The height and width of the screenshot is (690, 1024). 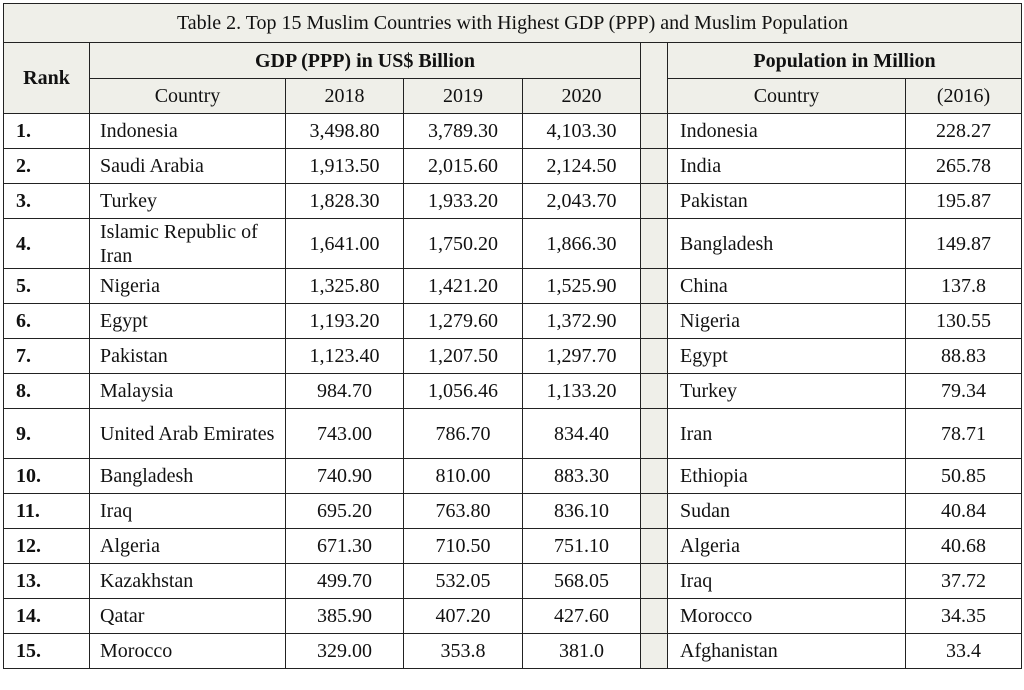 I want to click on gdp-2018-cell: 329.00, so click(x=344, y=651).